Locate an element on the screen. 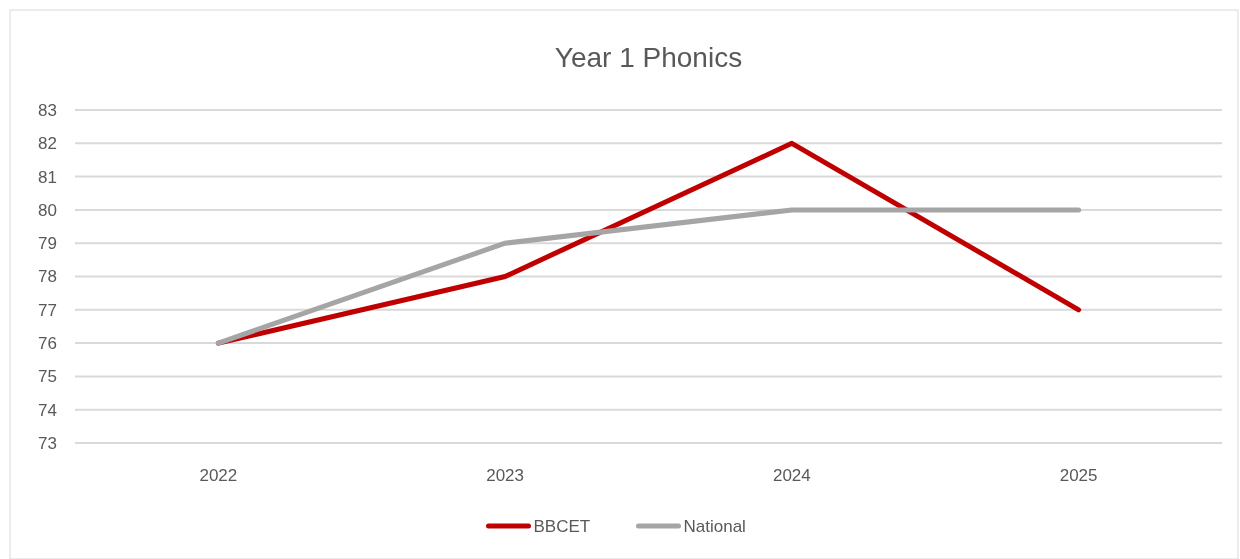  y-tick-label: 73 is located at coordinates (47, 443).